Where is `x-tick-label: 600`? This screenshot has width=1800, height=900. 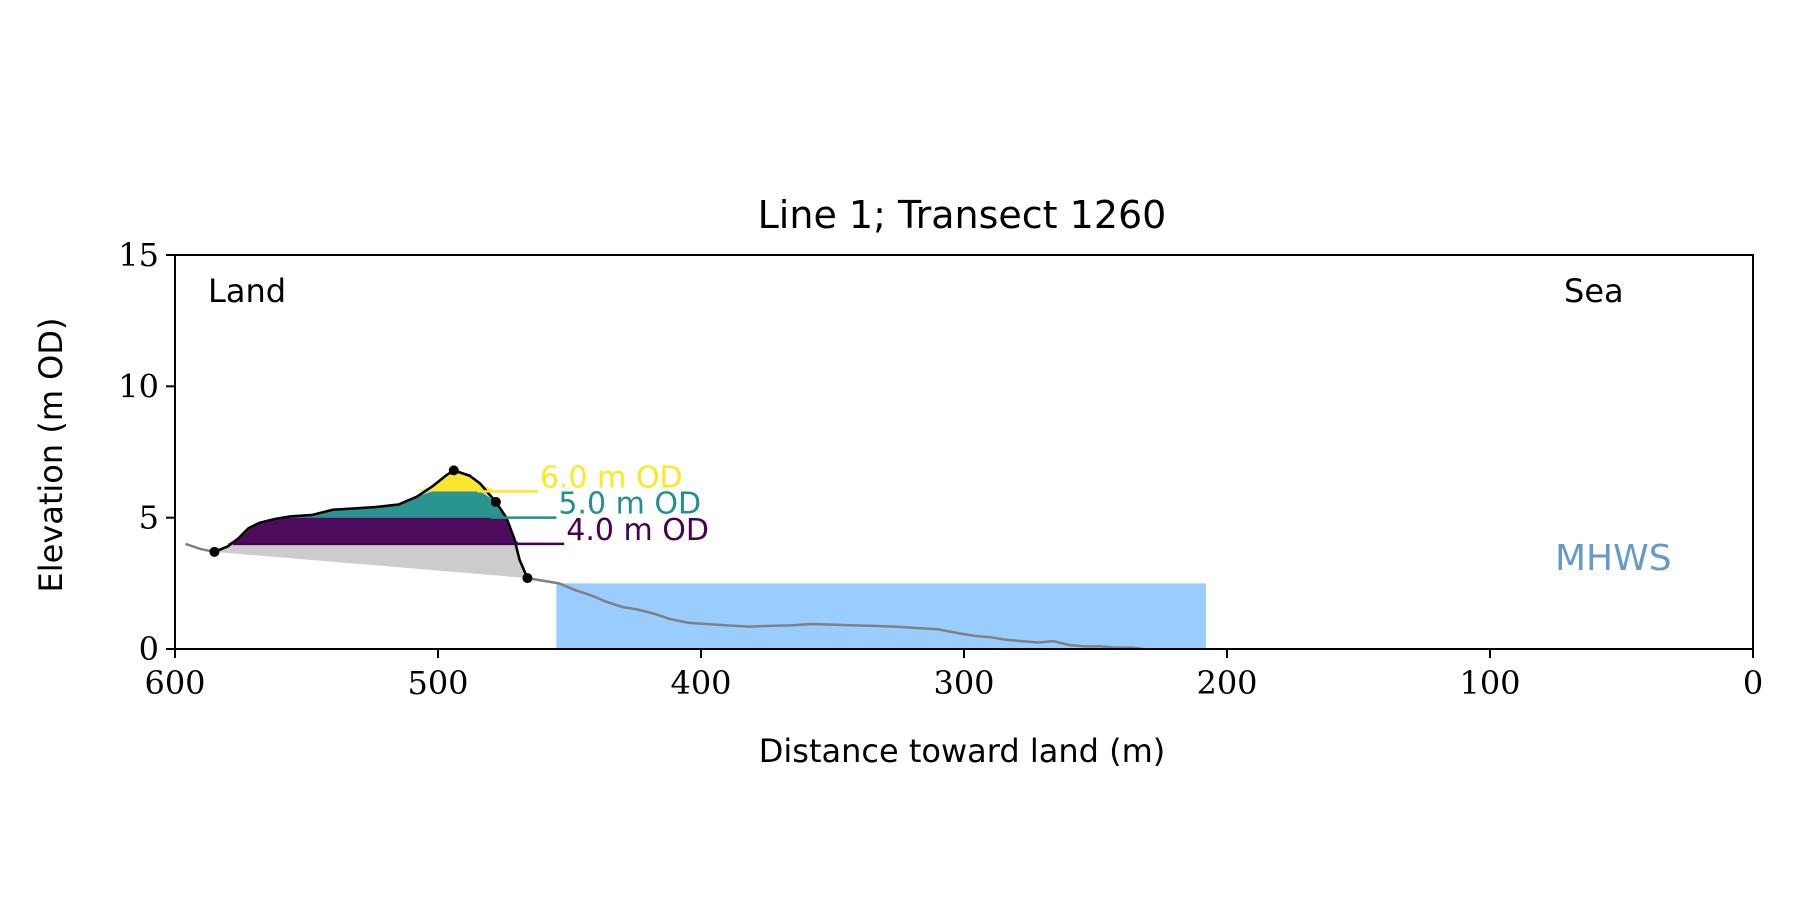
x-tick-label: 600 is located at coordinates (174, 683).